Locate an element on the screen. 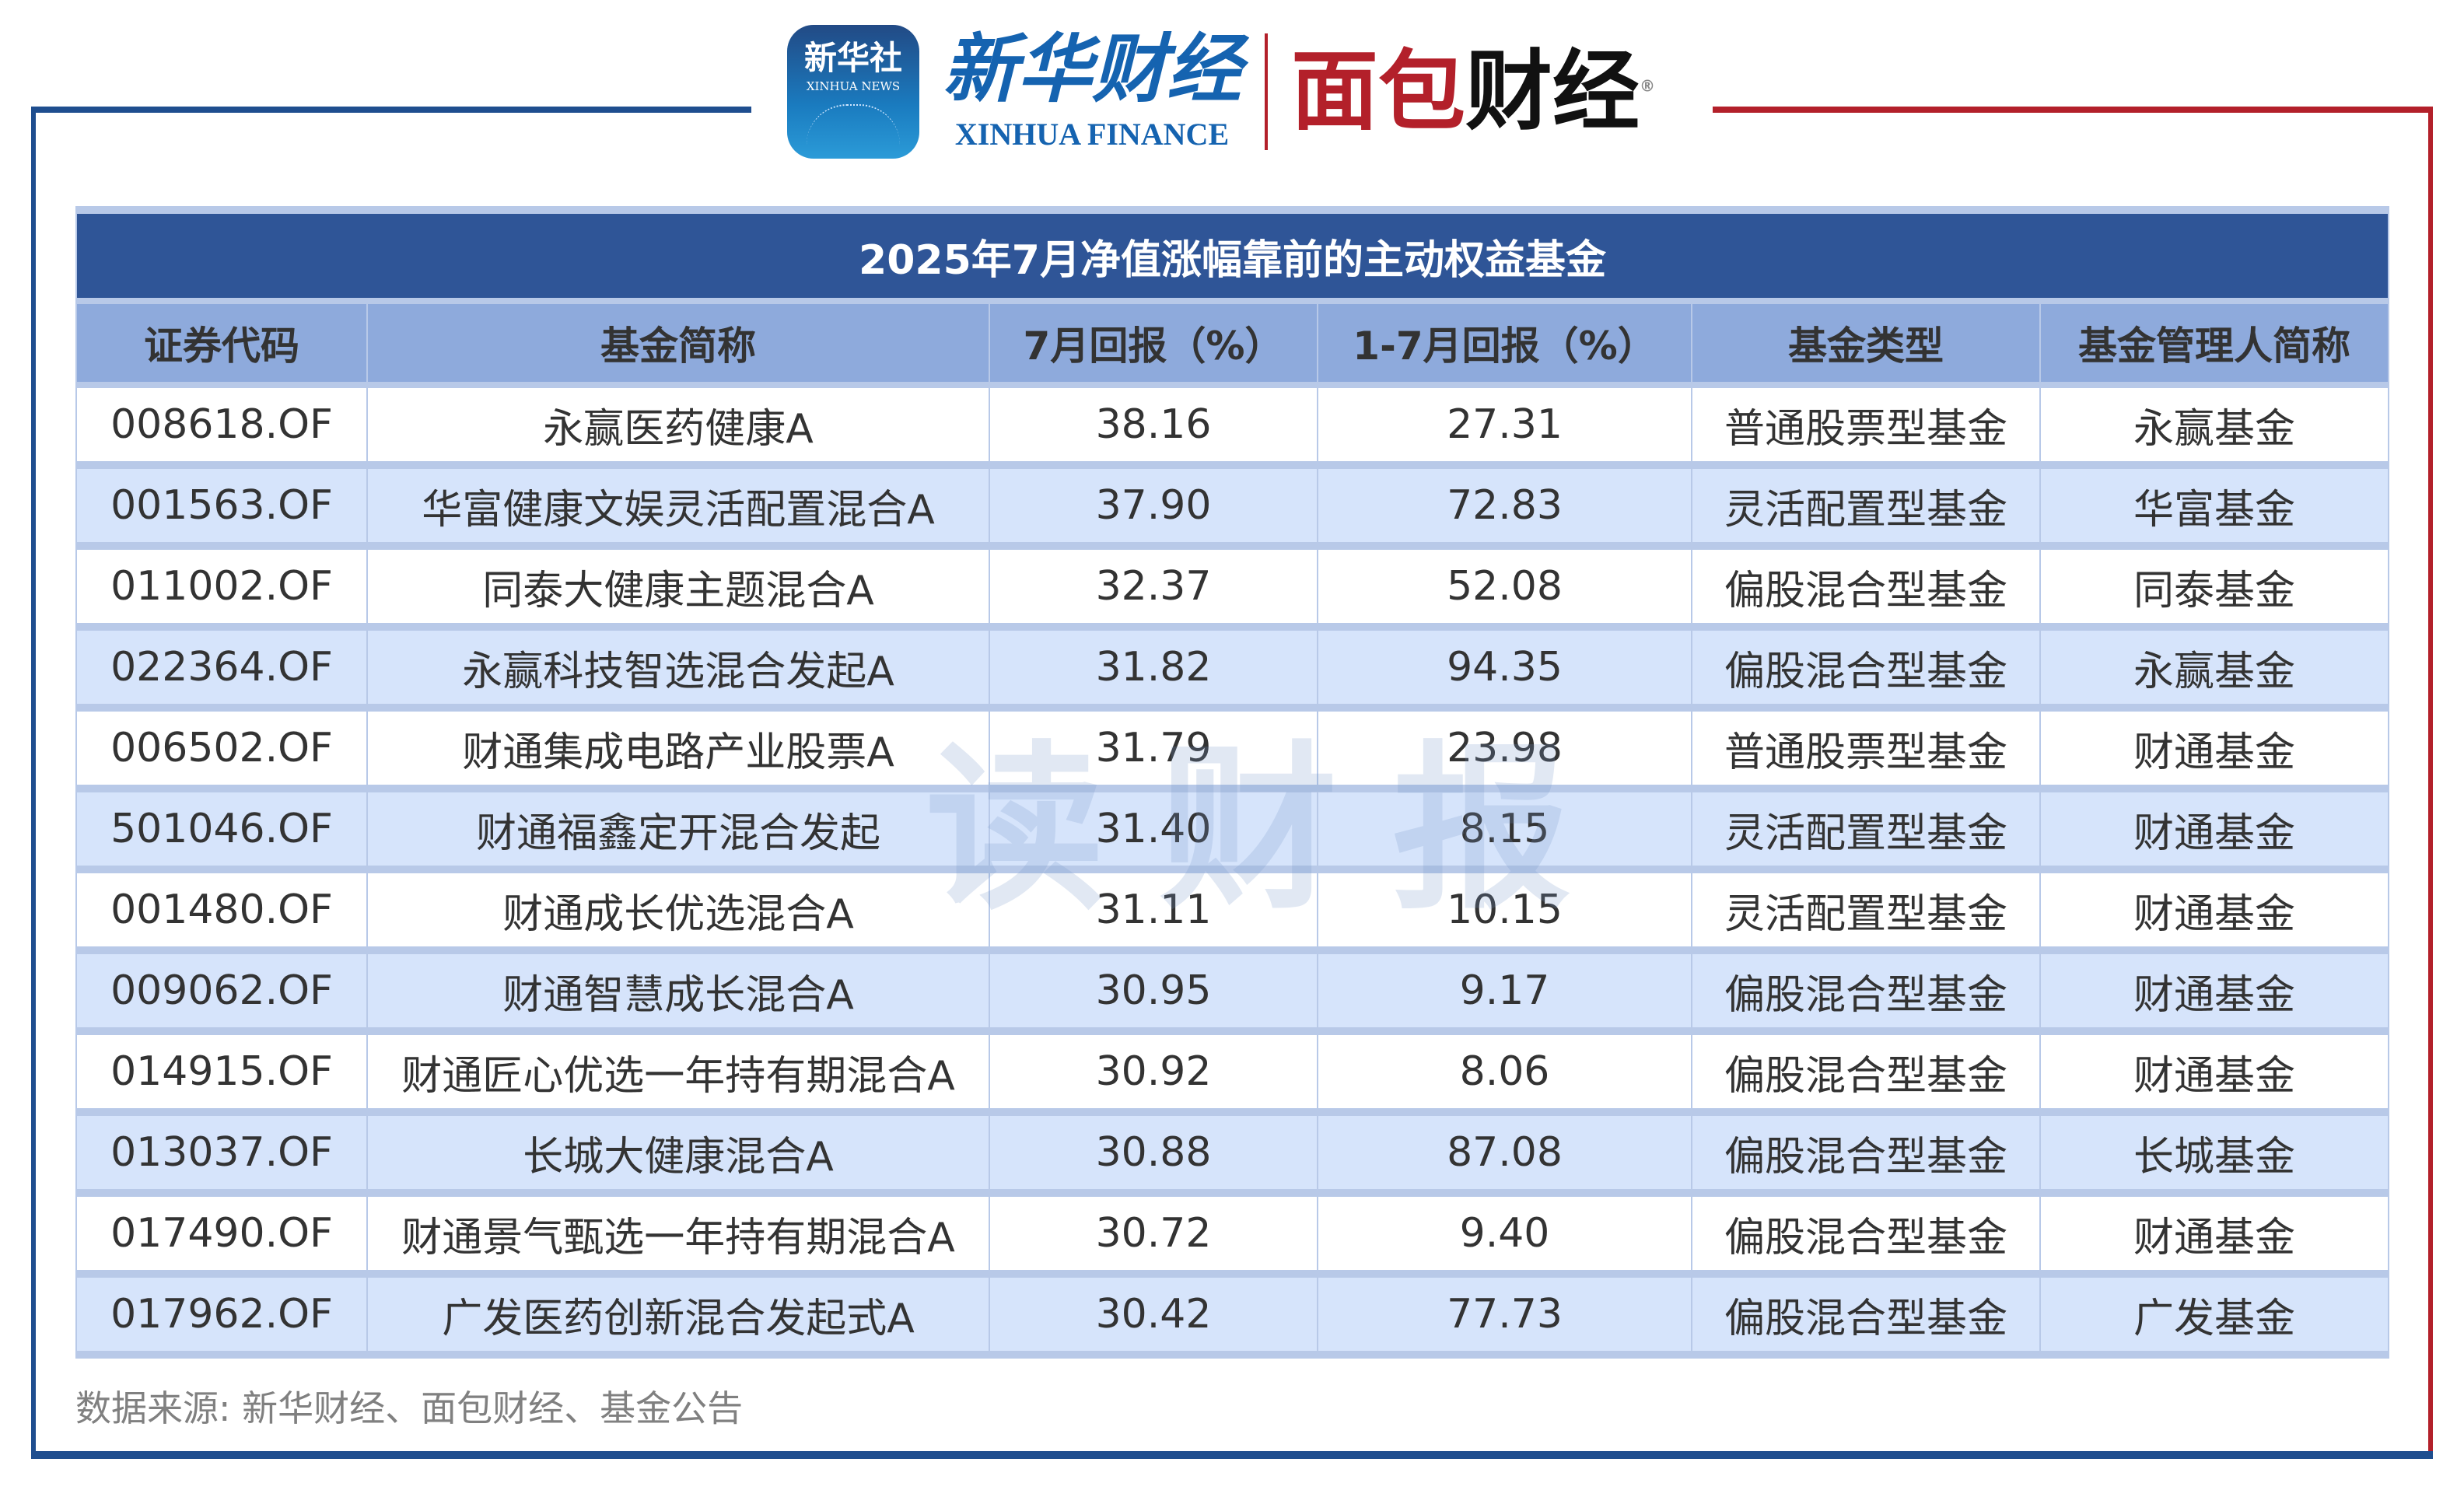 This screenshot has width=2464, height=1490. xinhua-news-logo: 新华社 XINHUA NEWS is located at coordinates (853, 92).